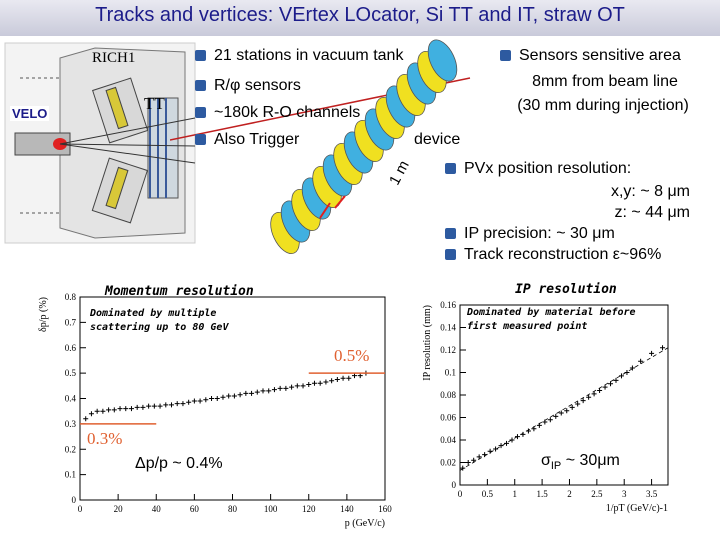 The width and height of the screenshot is (720, 540). Describe the element at coordinates (553, 255) in the screenshot. I see `bullet-track-reco: Track reconstruction ε~96%` at that location.